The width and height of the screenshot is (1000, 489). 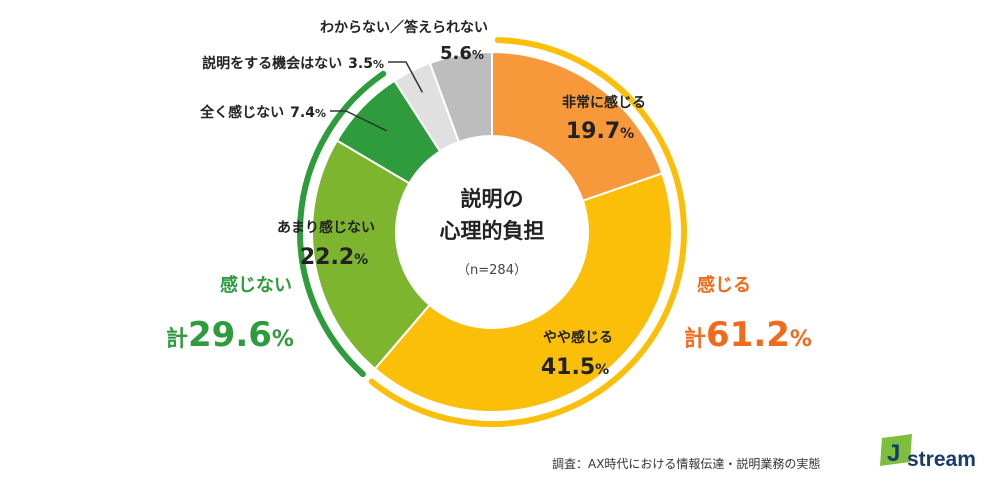 What do you see at coordinates (724, 285) in the screenshot?
I see `group-name-feel: 感じる` at bounding box center [724, 285].